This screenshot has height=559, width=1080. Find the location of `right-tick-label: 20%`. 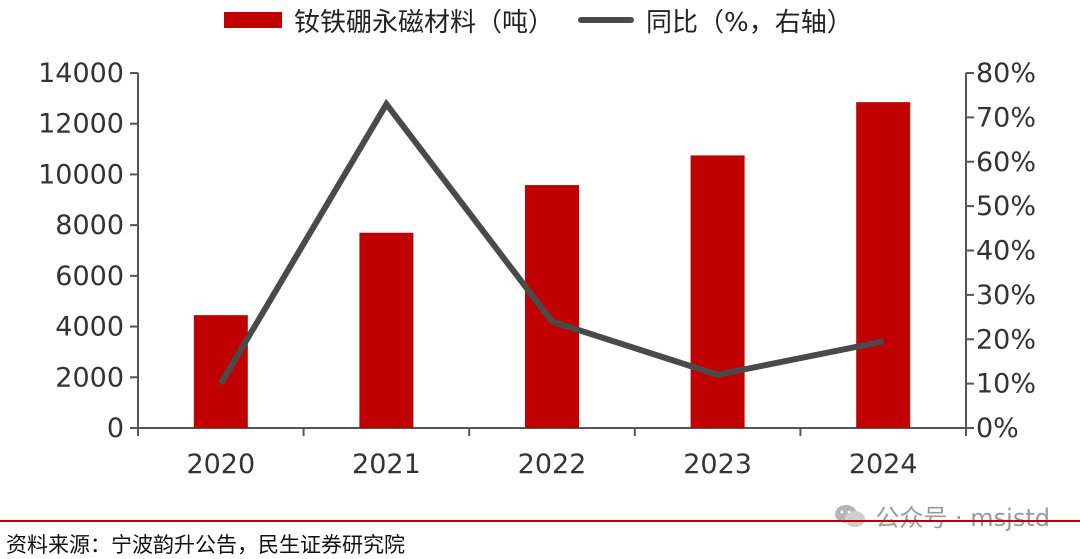

right-tick-label: 20% is located at coordinates (1006, 339).